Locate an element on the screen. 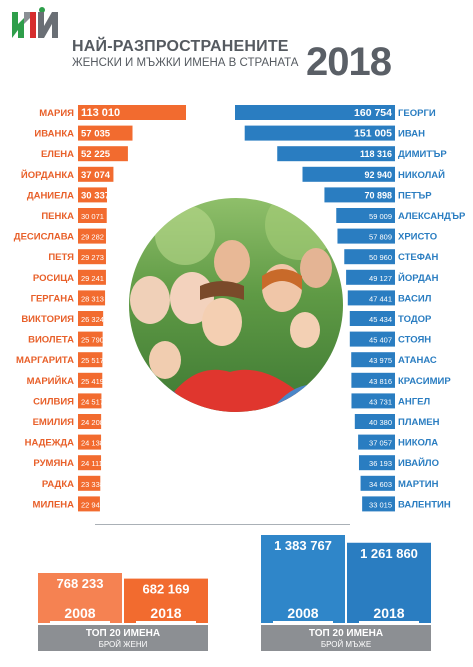 The height and width of the screenshot is (667, 473). female-name-label: РОСИЦА is located at coordinates (53, 278).